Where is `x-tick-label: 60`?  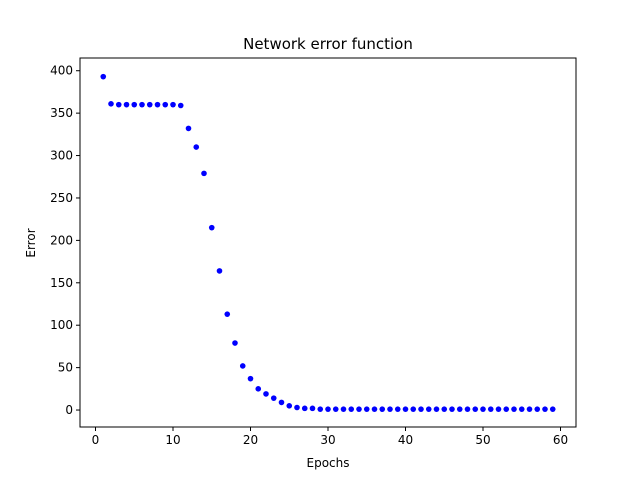
x-tick-label: 60 is located at coordinates (560, 440).